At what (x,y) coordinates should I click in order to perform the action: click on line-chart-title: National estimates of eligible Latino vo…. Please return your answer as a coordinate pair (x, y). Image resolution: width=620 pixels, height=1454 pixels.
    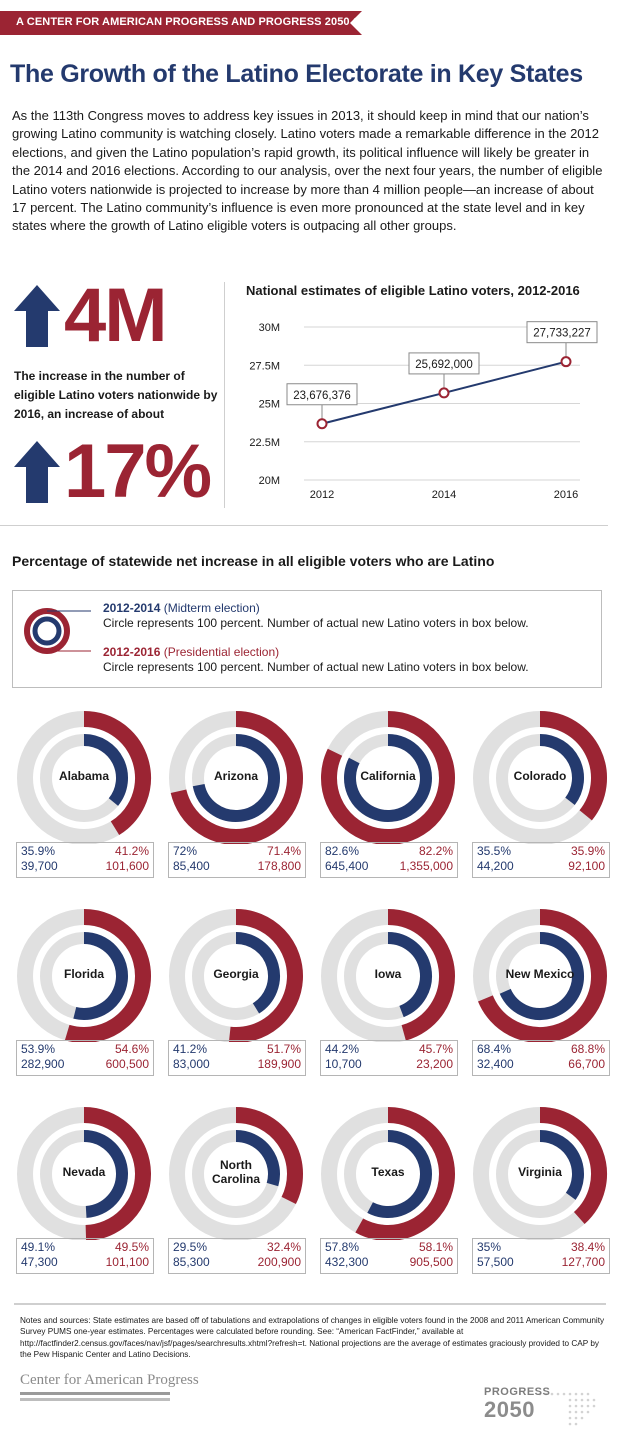
    Looking at the image, I should click on (413, 290).